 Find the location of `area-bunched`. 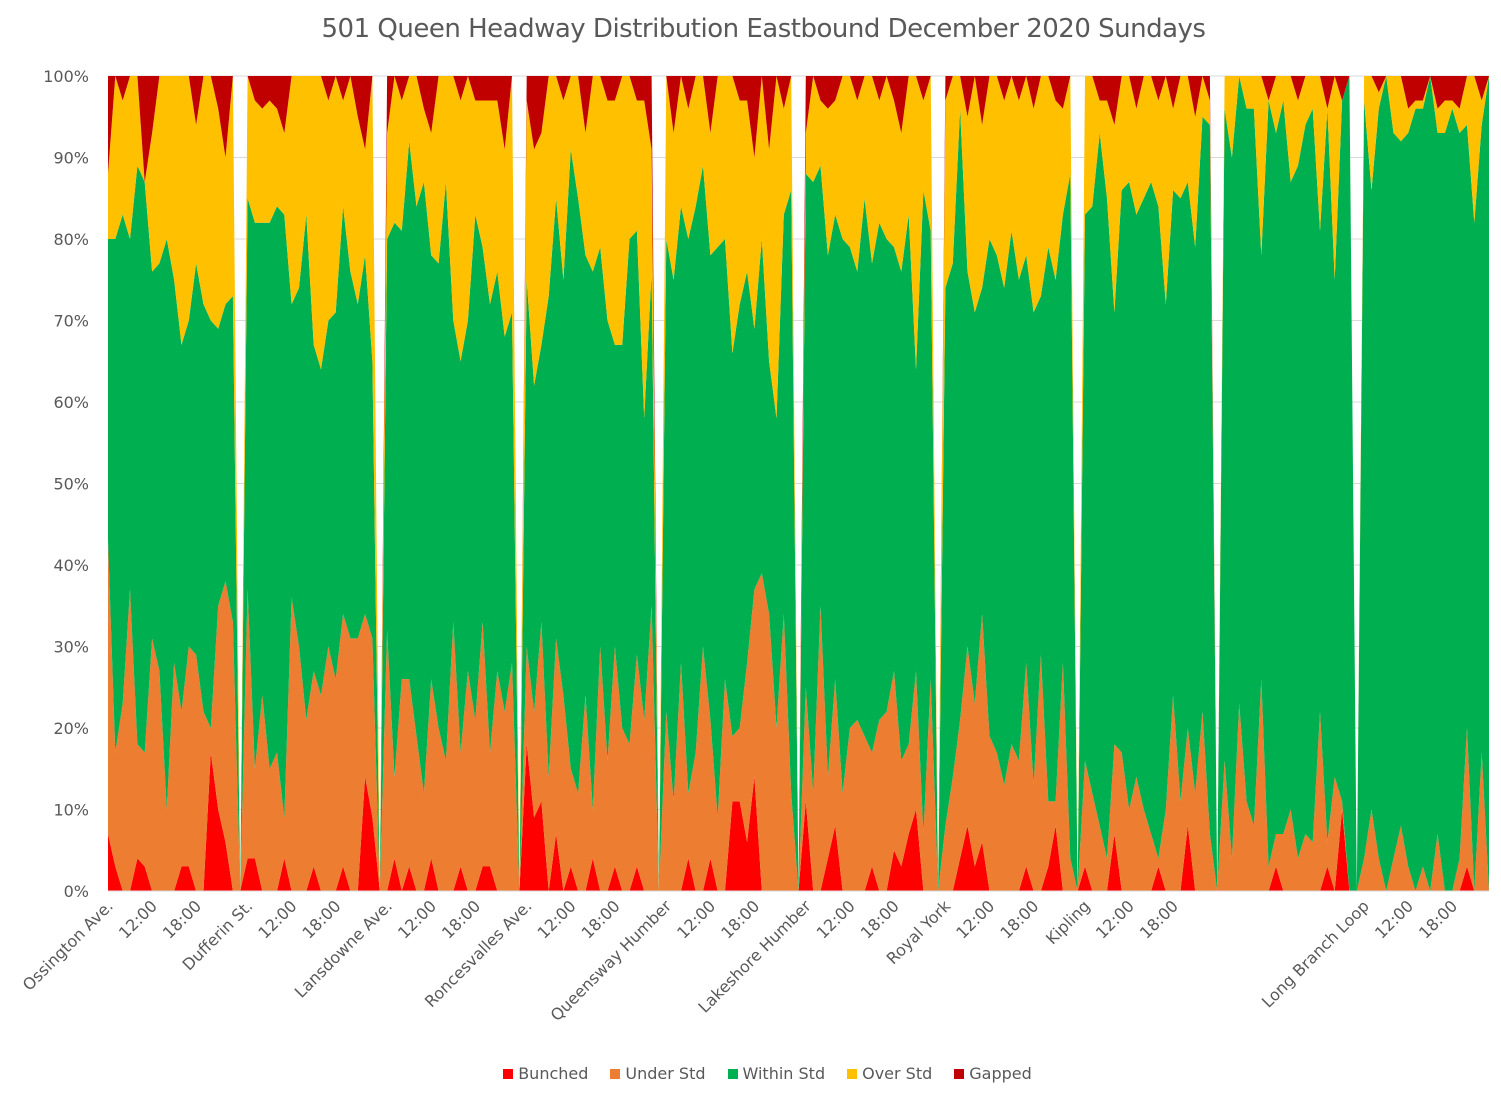

area-bunched is located at coordinates (798, 817).